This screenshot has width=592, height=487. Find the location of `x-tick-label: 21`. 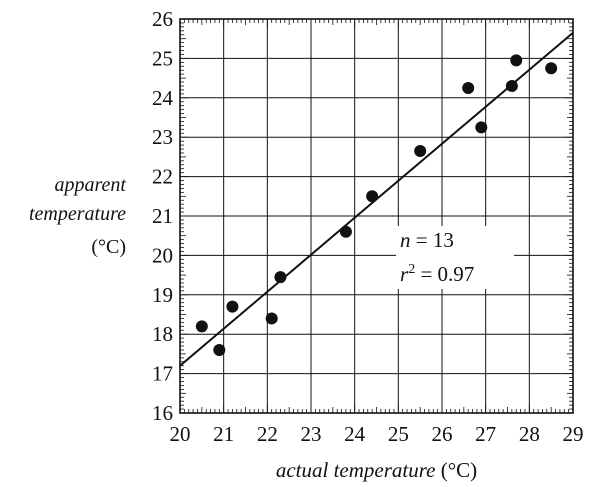

x-tick-label: 21 is located at coordinates (223, 434).